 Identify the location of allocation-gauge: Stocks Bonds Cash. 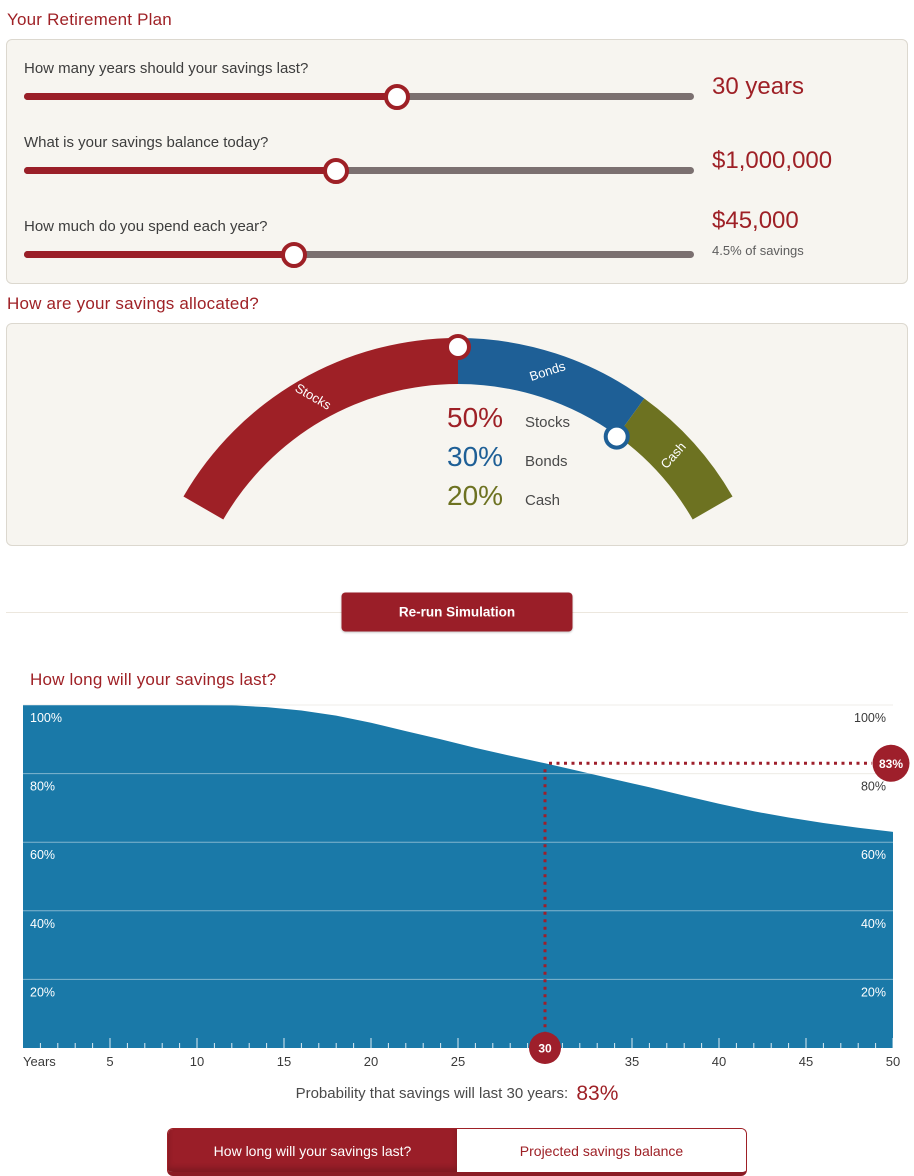
(458, 427).